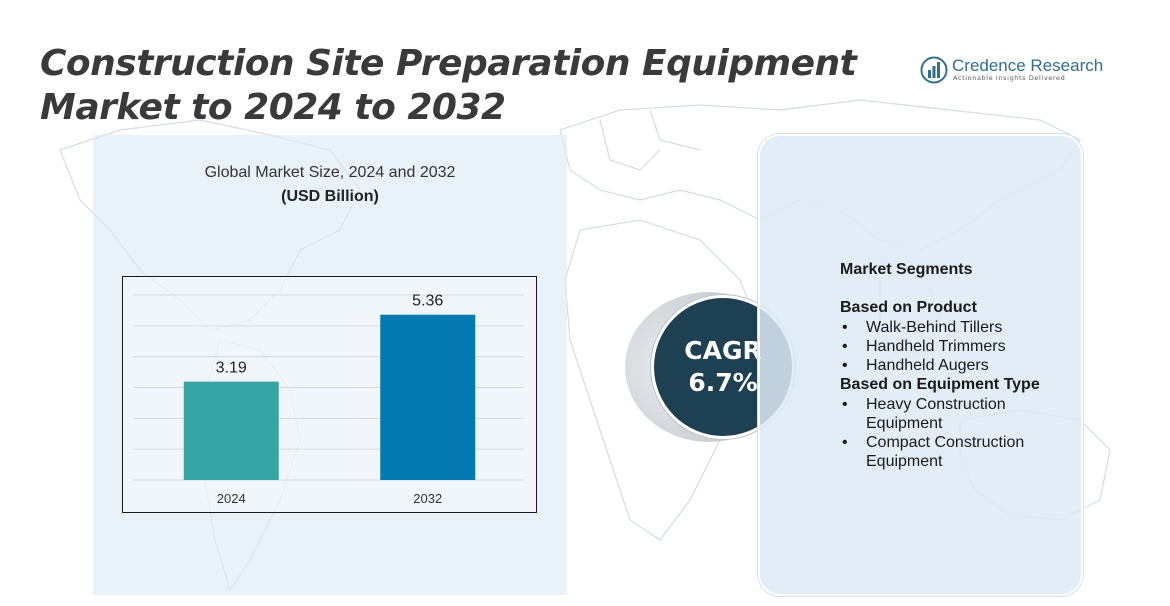 The image size is (1170, 606). What do you see at coordinates (231, 430) in the screenshot?
I see `bar-2024` at bounding box center [231, 430].